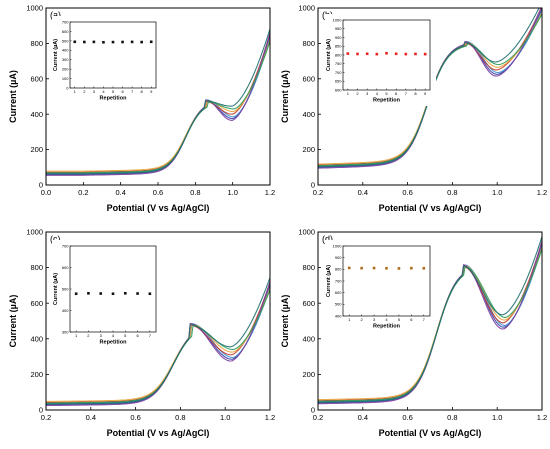 The width and height of the screenshot is (550, 449). Describe the element at coordinates (338, 81) in the screenshot. I see `inset-y-tick-label: 650` at that location.